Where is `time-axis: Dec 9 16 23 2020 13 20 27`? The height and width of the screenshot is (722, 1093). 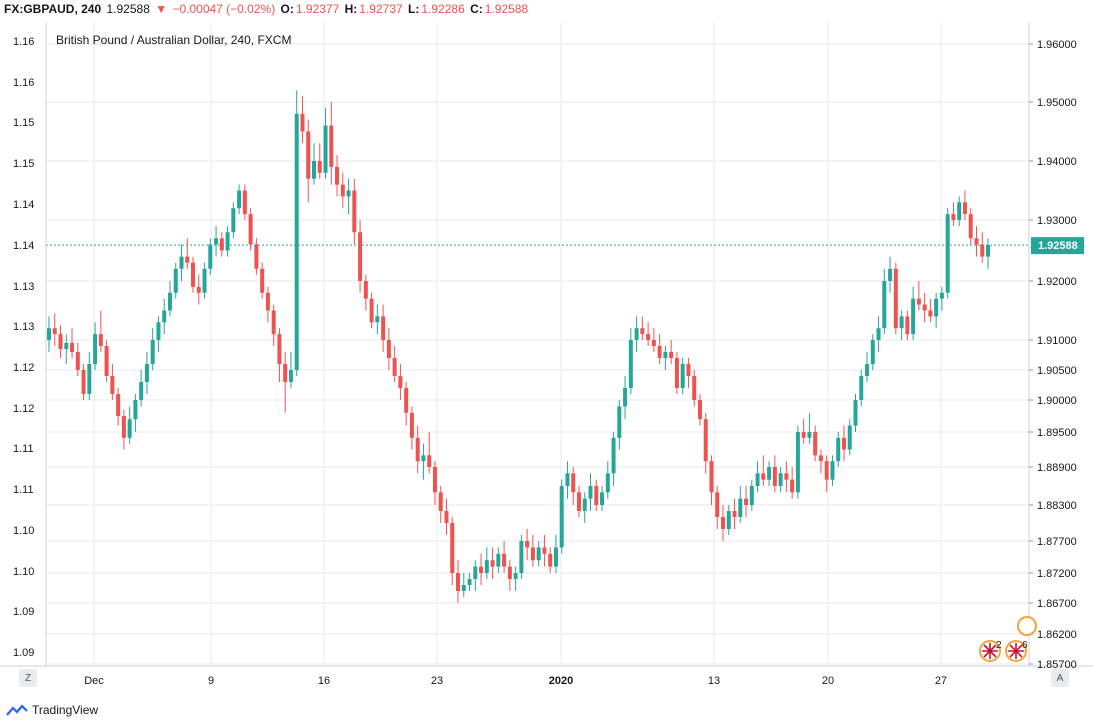
time-axis: Dec 9 16 23 2020 13 20 27 is located at coordinates (515, 681).